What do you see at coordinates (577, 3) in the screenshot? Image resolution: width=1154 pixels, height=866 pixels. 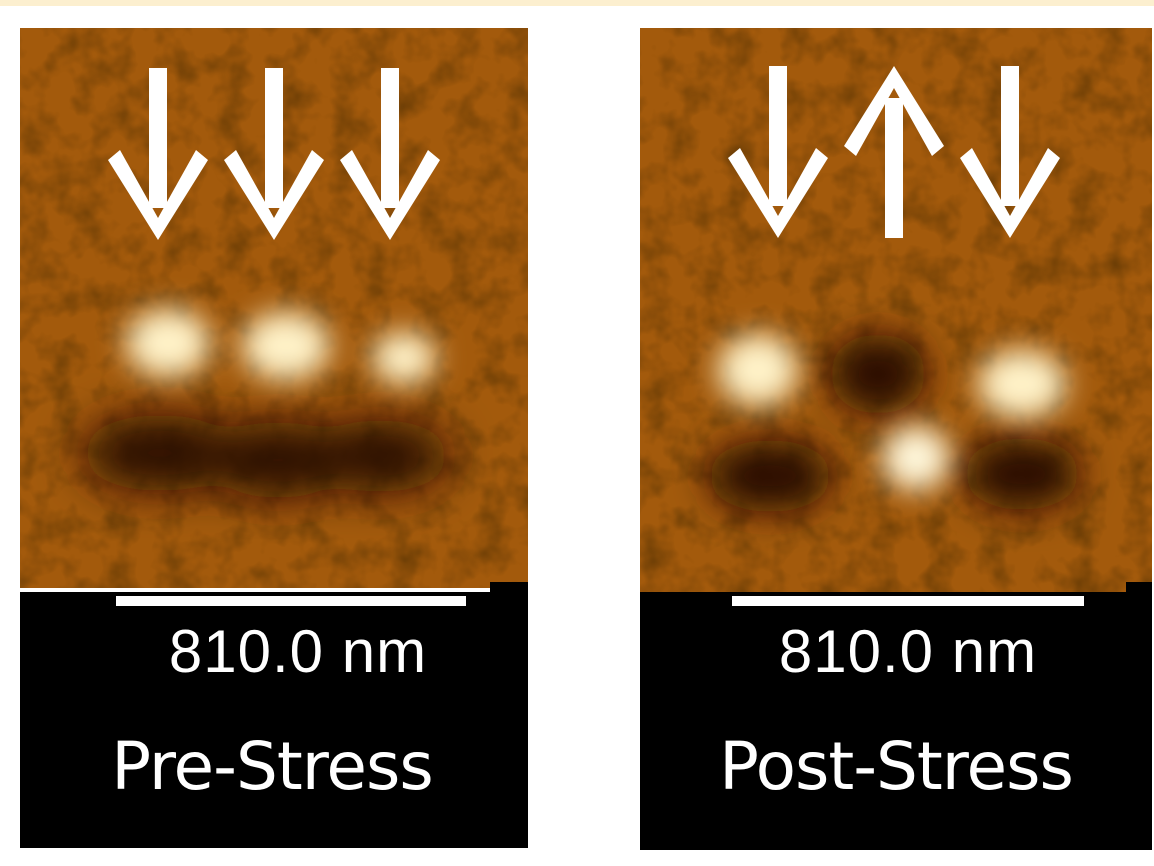 I see `top-strip` at bounding box center [577, 3].